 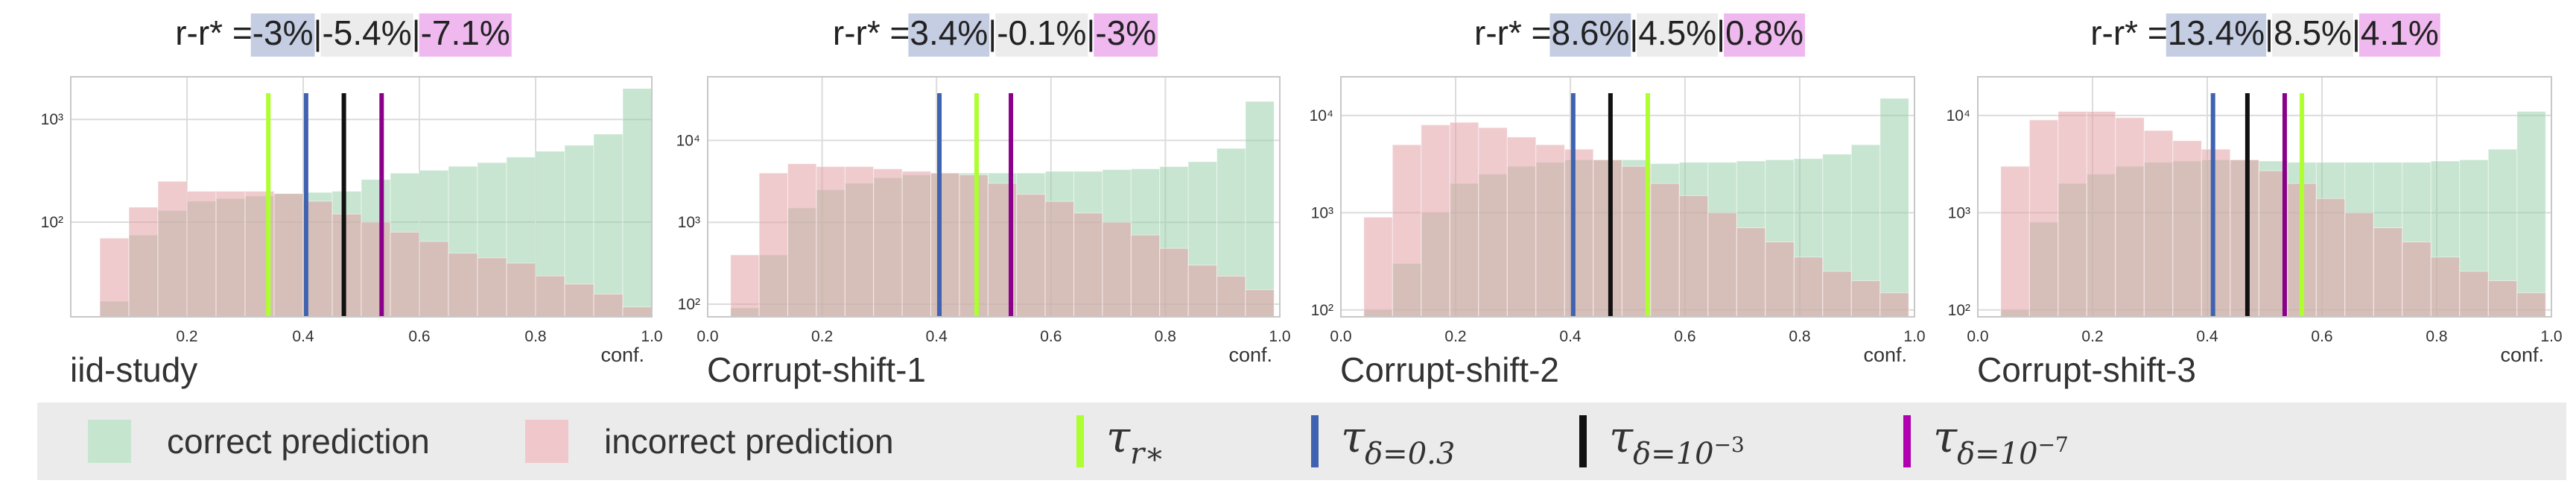 What do you see at coordinates (2087, 370) in the screenshot?
I see `subplot-label: Corrupt-shift-3` at bounding box center [2087, 370].